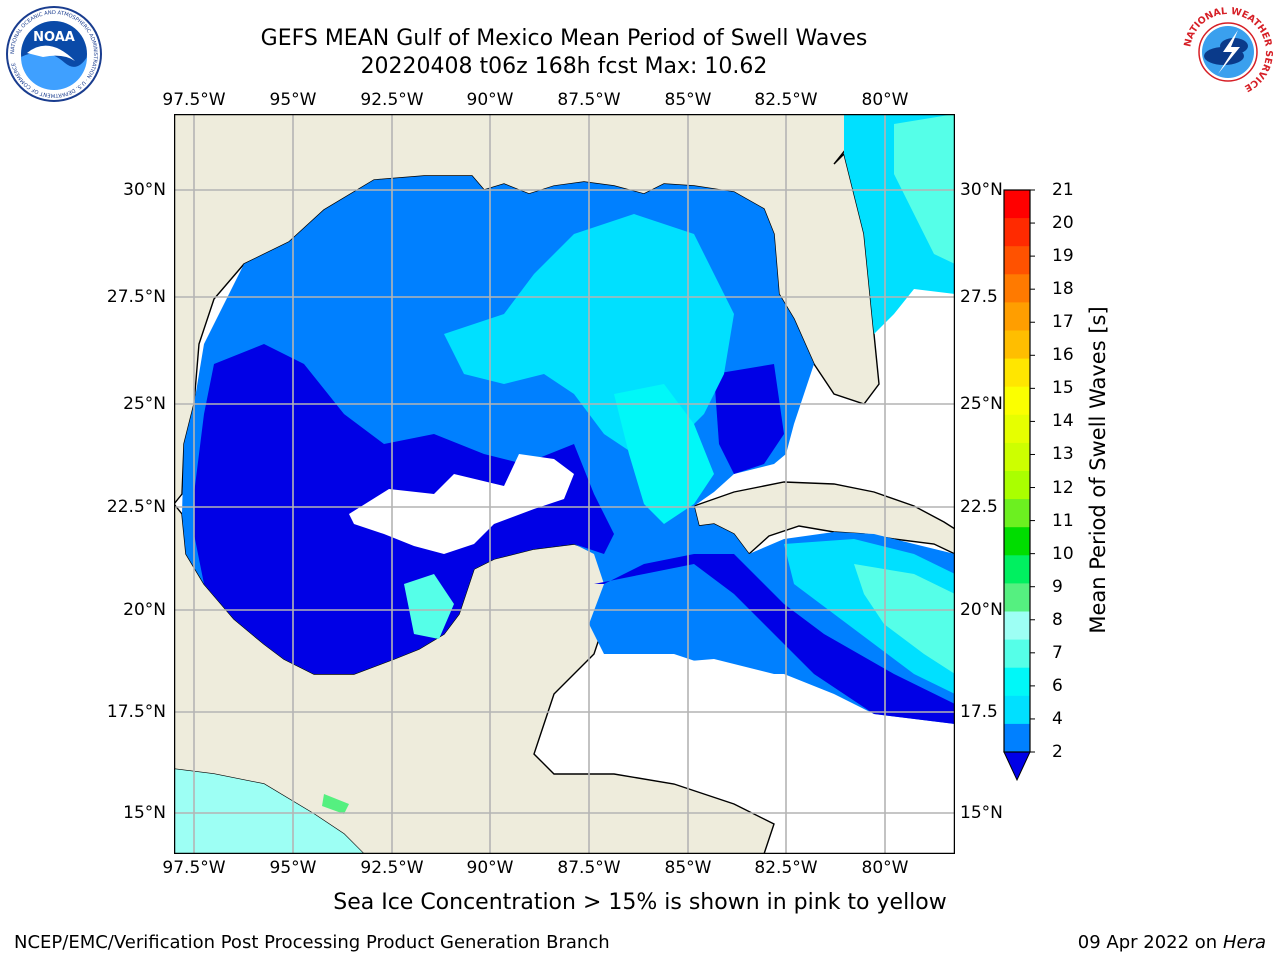 This screenshot has width=1280, height=960. What do you see at coordinates (293, 868) in the screenshot?
I see `lon-label-bottom: 95°W` at bounding box center [293, 868].